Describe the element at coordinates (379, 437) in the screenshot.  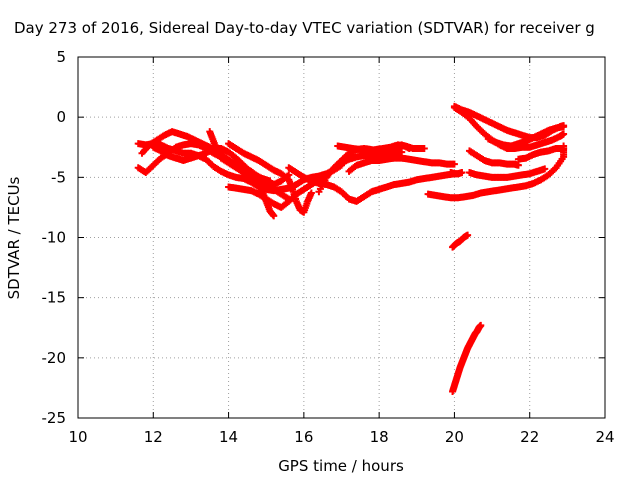
I see `x-tick-label: 18` at that location.